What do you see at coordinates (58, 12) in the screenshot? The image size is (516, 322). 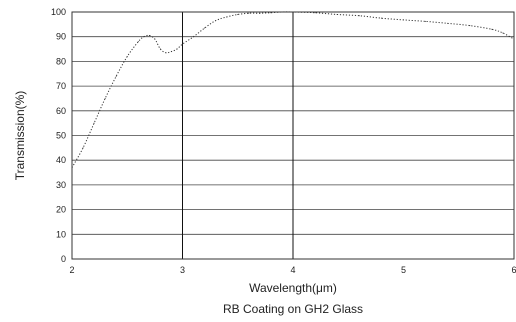 I see `y-tick-label: 100` at bounding box center [58, 12].